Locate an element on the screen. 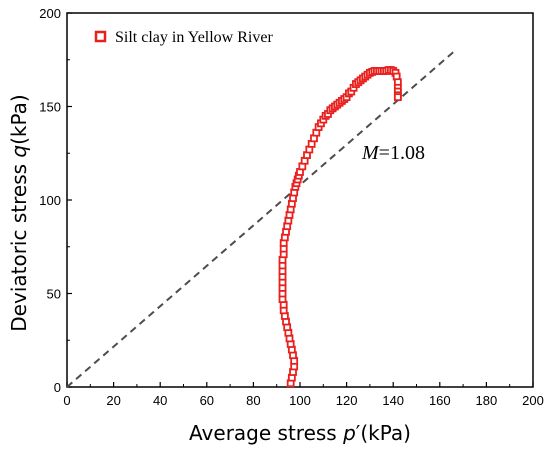 This screenshot has width=550, height=449. slope-annotation: M=1.08 is located at coordinates (393, 153).